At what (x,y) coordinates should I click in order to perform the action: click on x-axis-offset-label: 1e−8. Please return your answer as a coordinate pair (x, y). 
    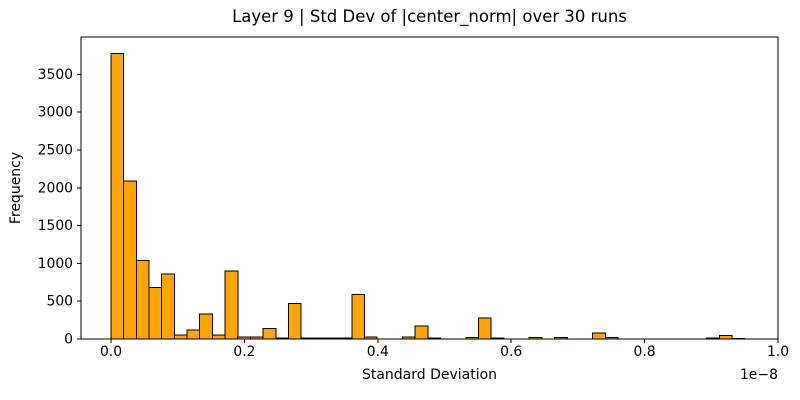
    Looking at the image, I should click on (758, 375).